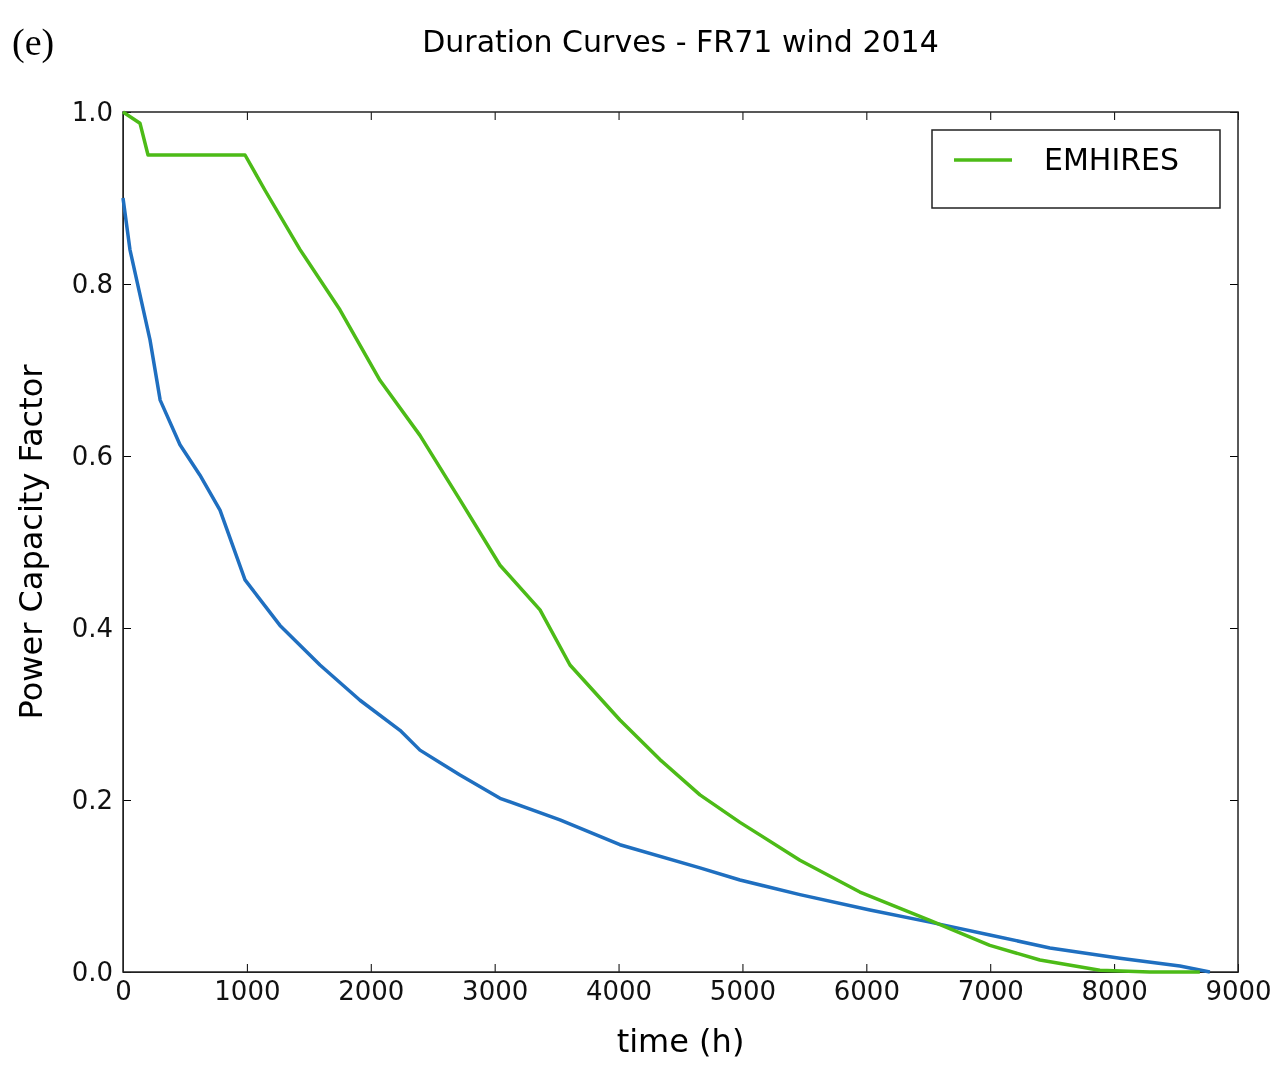  Describe the element at coordinates (680, 41) in the screenshot. I see `chart-title: Duration Curves - FR71 wind 2014` at that location.